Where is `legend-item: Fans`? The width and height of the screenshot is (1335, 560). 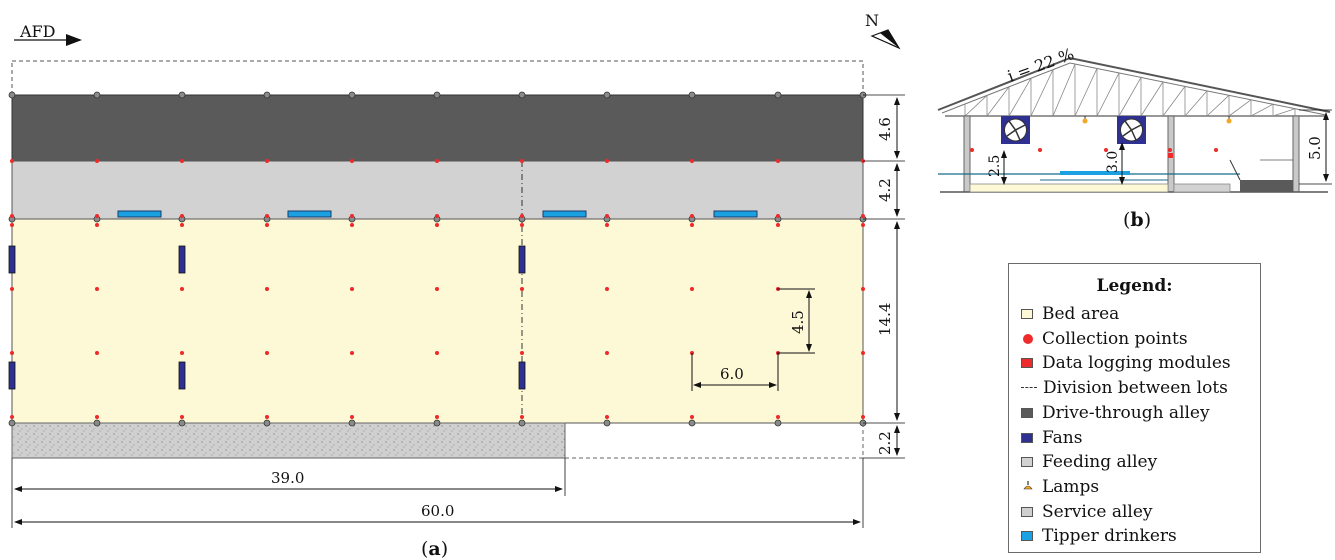 legend-item: Fans is located at coordinates (1051, 438).